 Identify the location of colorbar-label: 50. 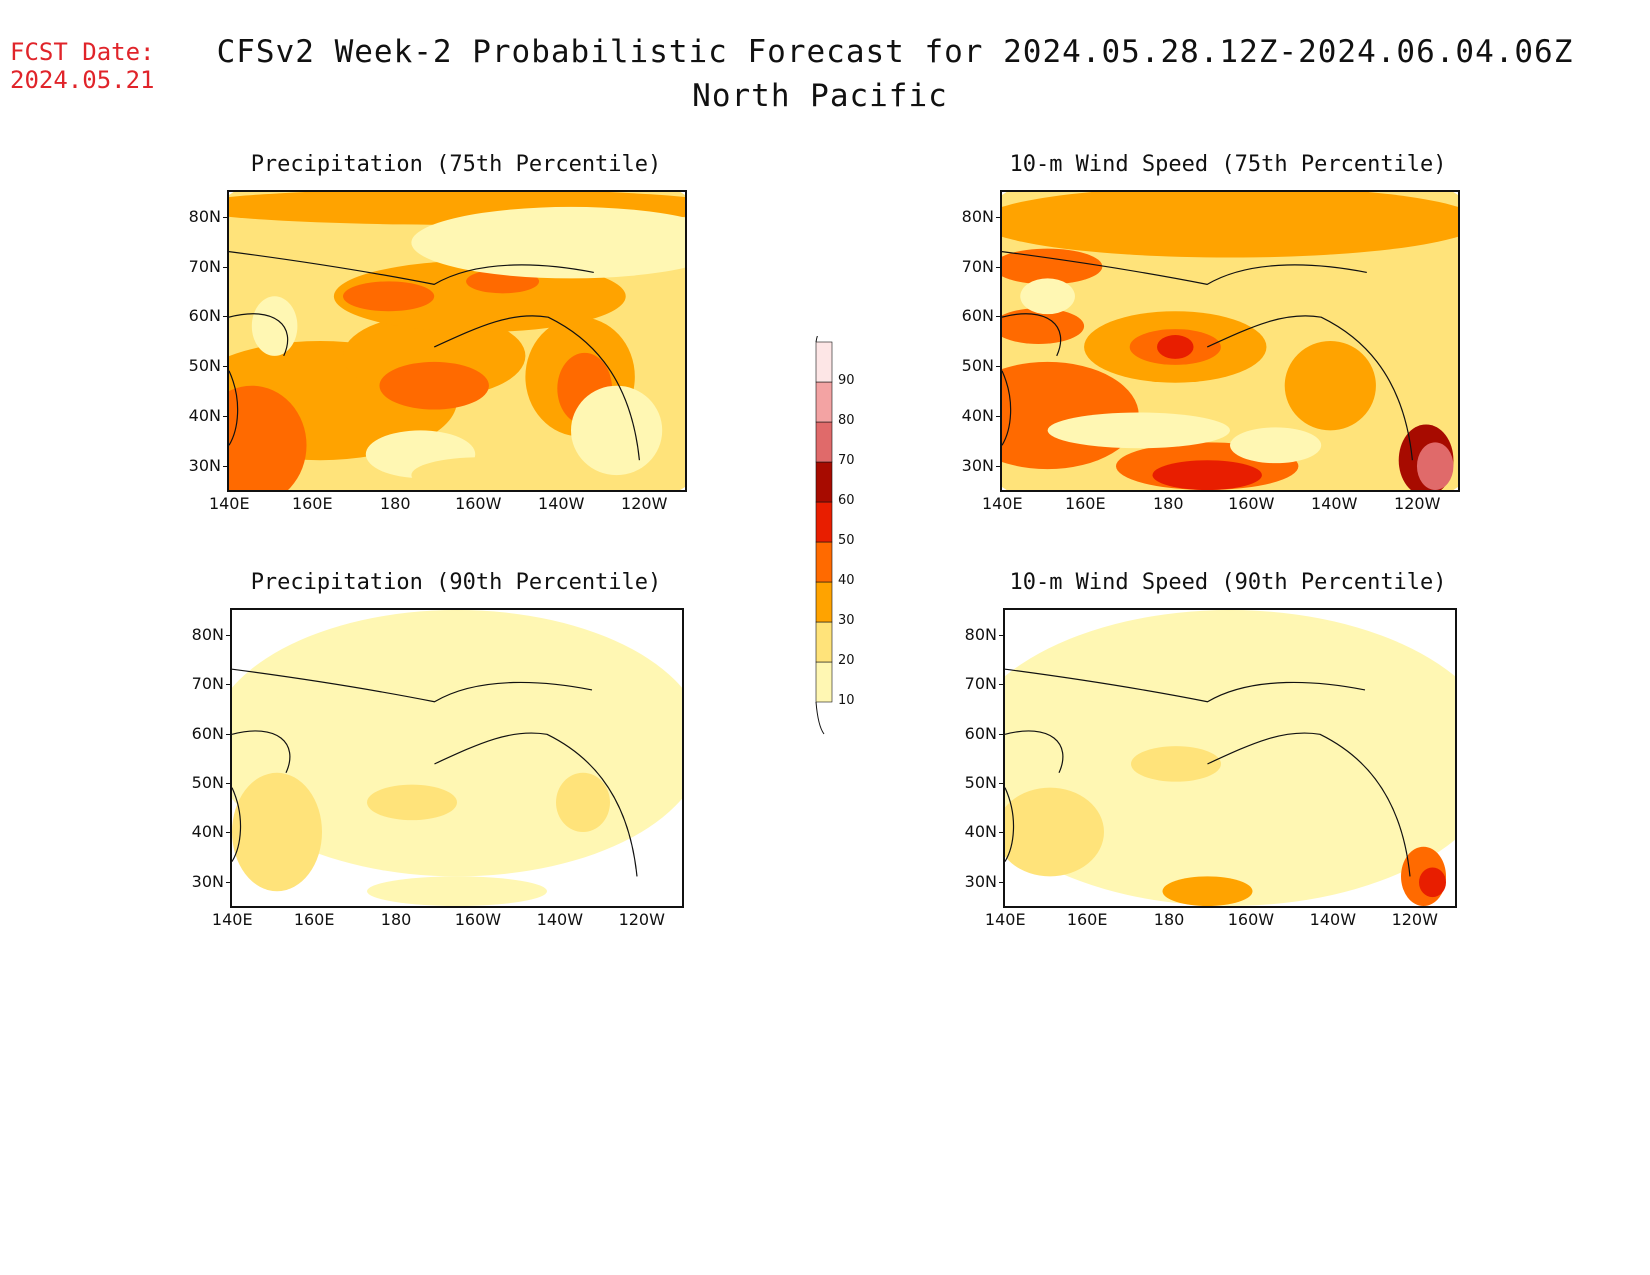
(846, 540).